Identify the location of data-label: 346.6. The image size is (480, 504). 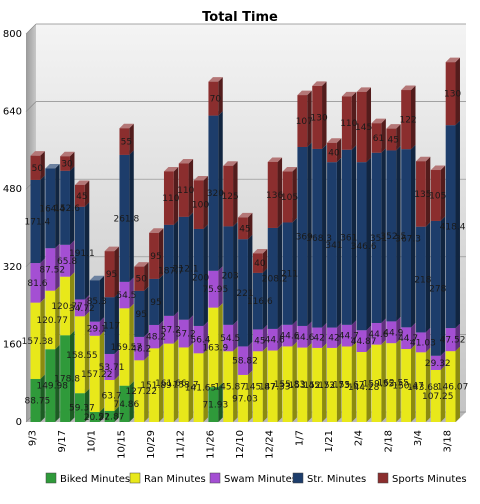
(364, 247).